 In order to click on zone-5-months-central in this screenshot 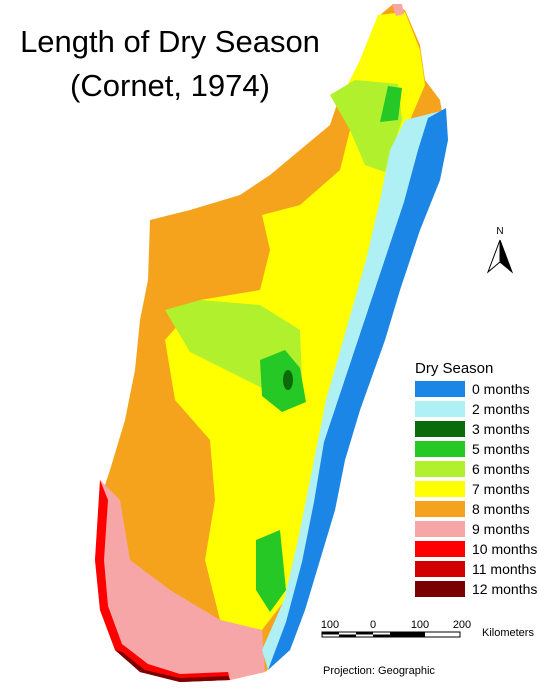, I will do `click(283, 381)`.